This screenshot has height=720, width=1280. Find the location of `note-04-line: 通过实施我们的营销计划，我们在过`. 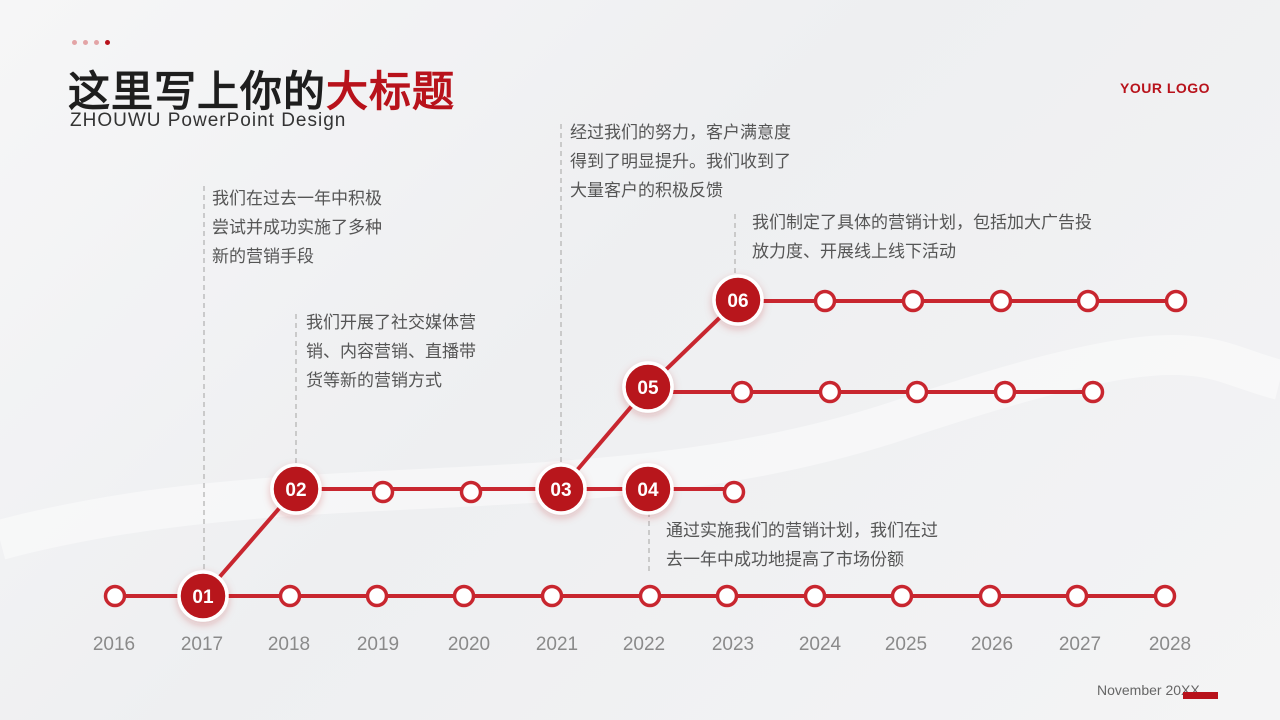

note-04-line: 通过实施我们的营销计划，我们在过 is located at coordinates (802, 530).